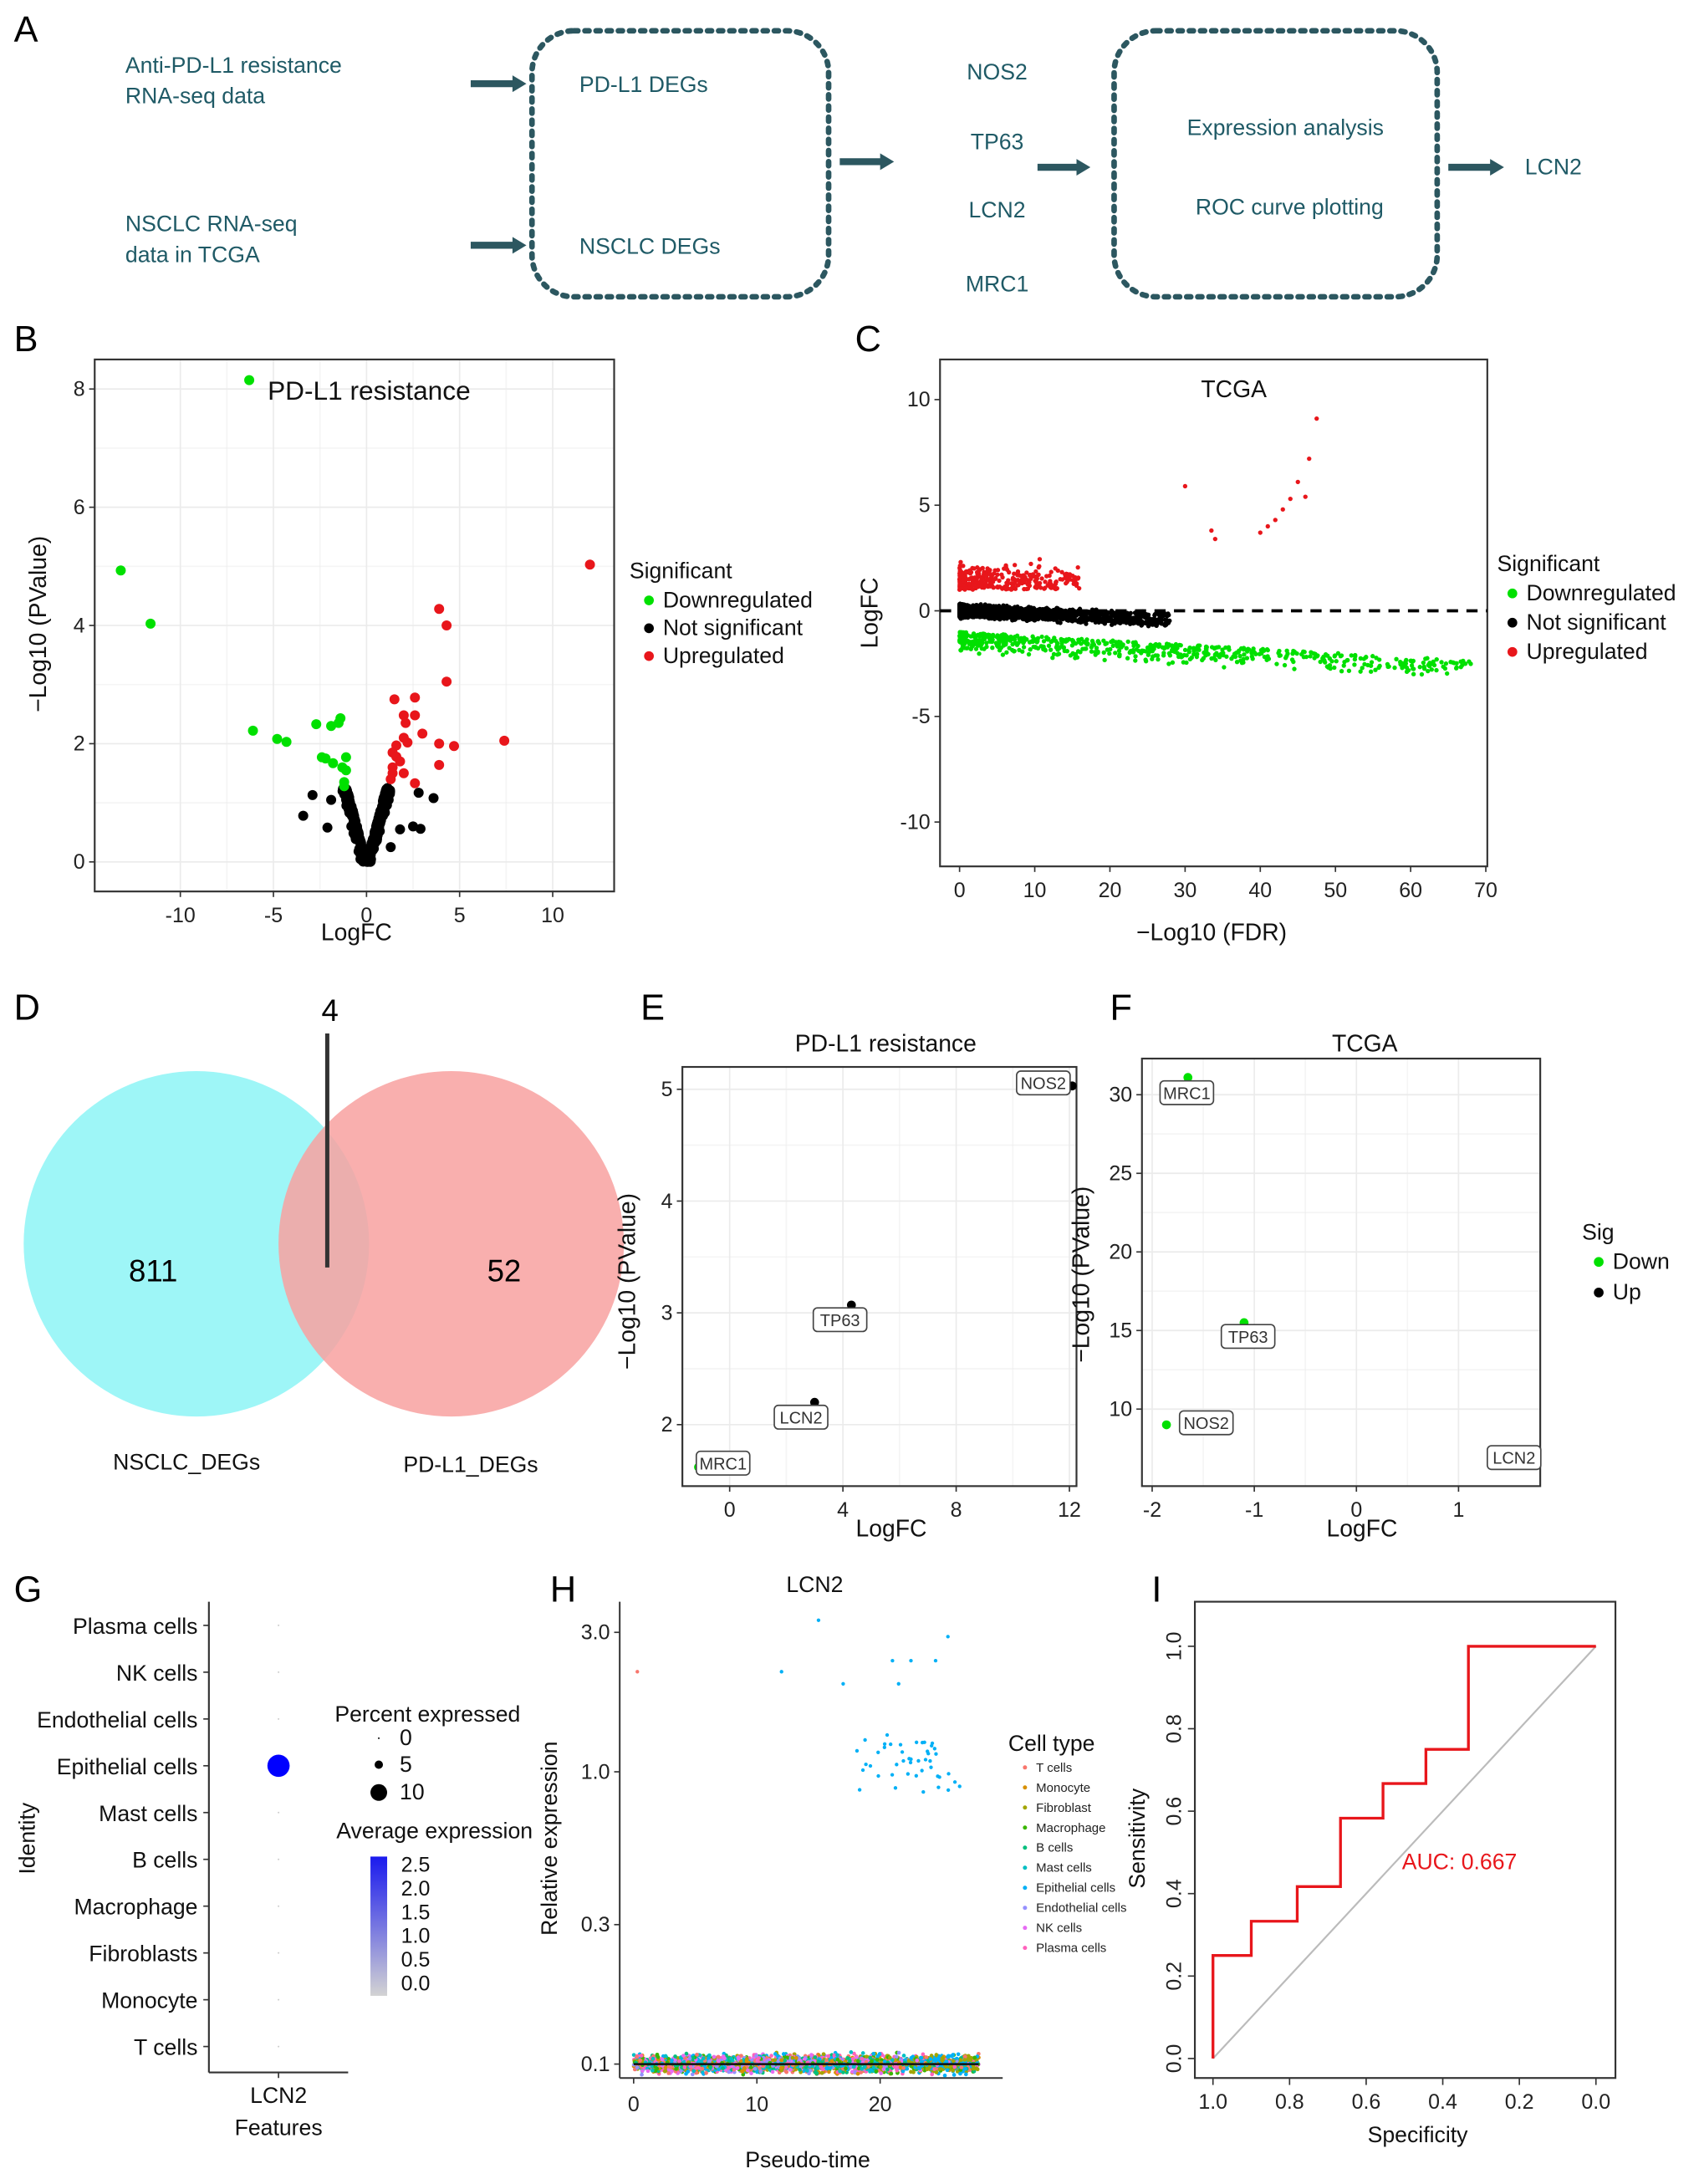 This screenshot has width=1699, height=2184. I want to click on category-label: Macrophage, so click(135, 1907).